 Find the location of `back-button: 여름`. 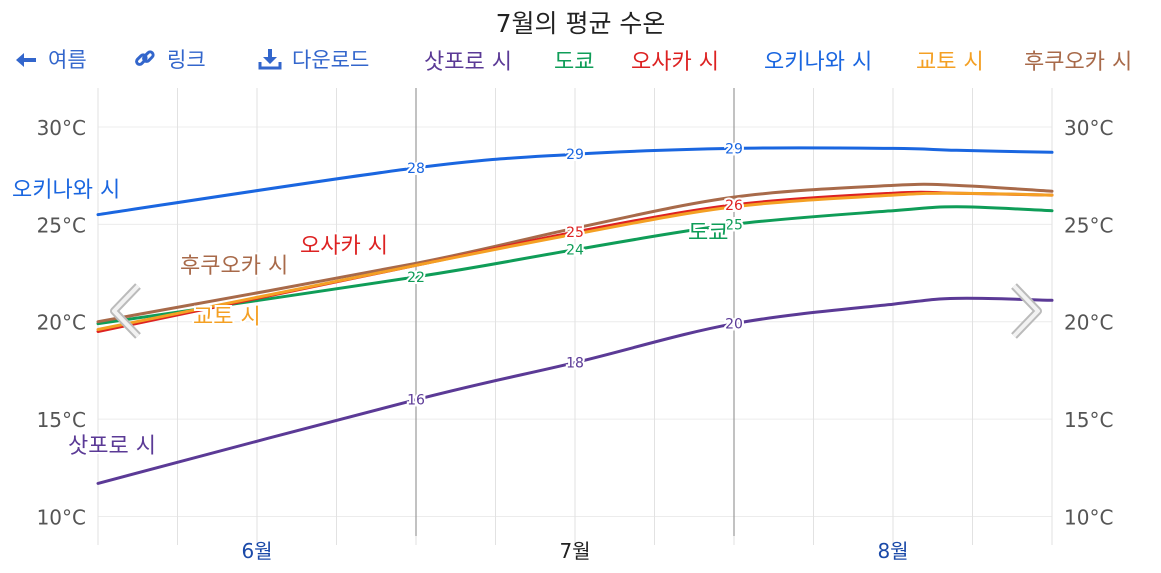

back-button: 여름 is located at coordinates (50, 59).